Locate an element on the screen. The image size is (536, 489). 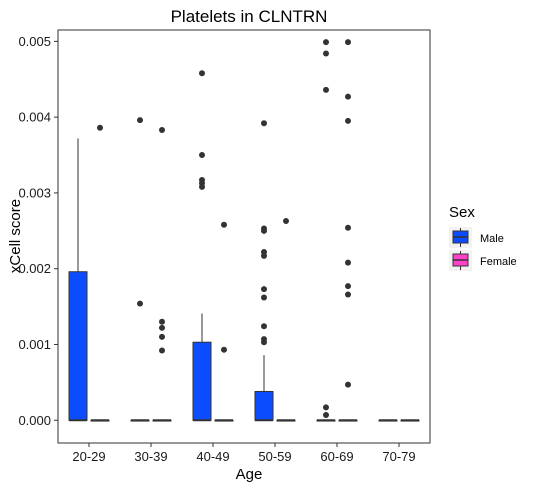
y-tick-label: 0.001 is located at coordinates (34, 344).